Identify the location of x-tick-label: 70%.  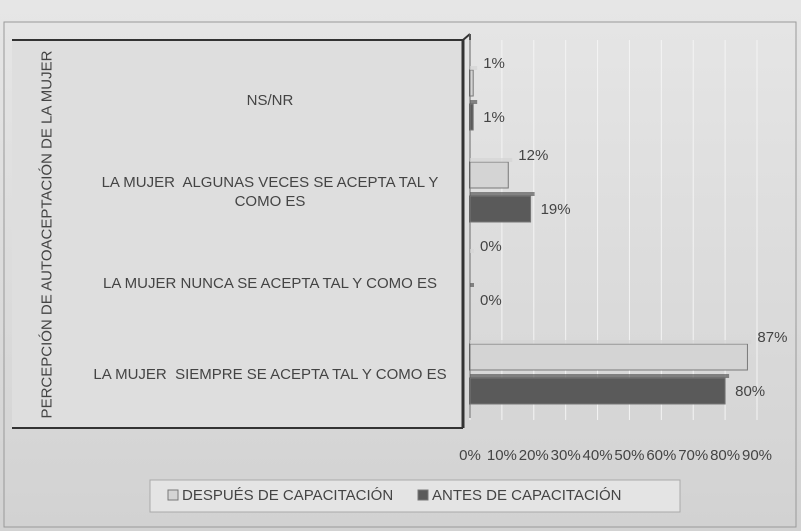
(693, 455).